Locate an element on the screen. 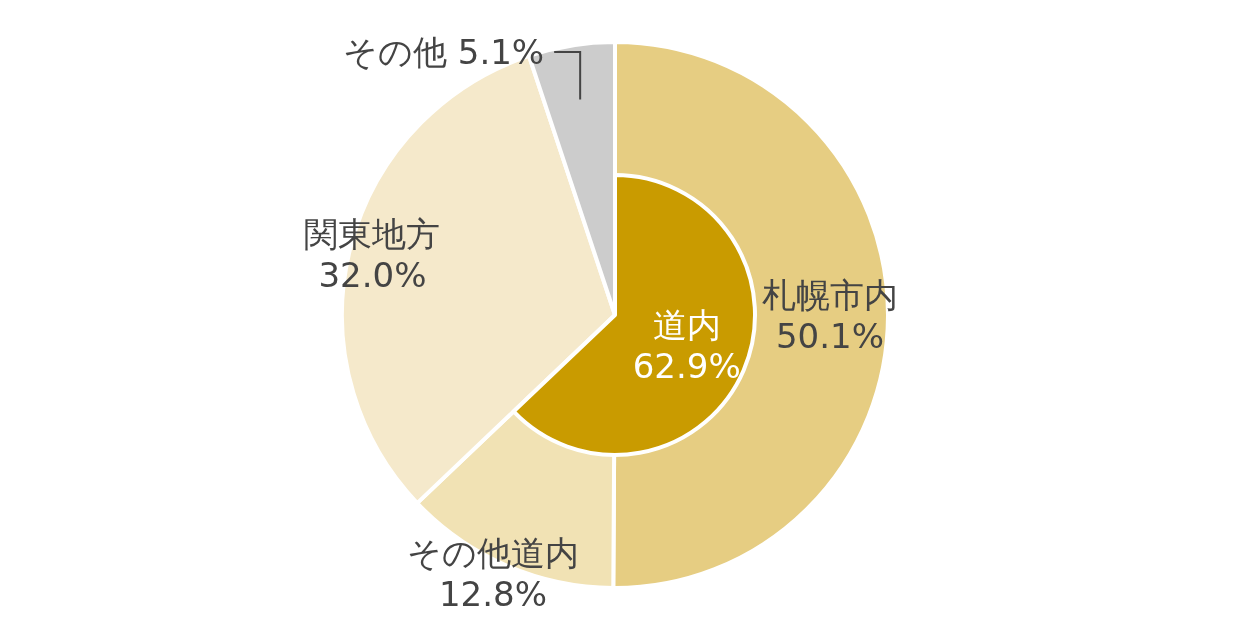 The width and height of the screenshot is (1260, 630). slice-label: 関東地方 is located at coordinates (372, 233).